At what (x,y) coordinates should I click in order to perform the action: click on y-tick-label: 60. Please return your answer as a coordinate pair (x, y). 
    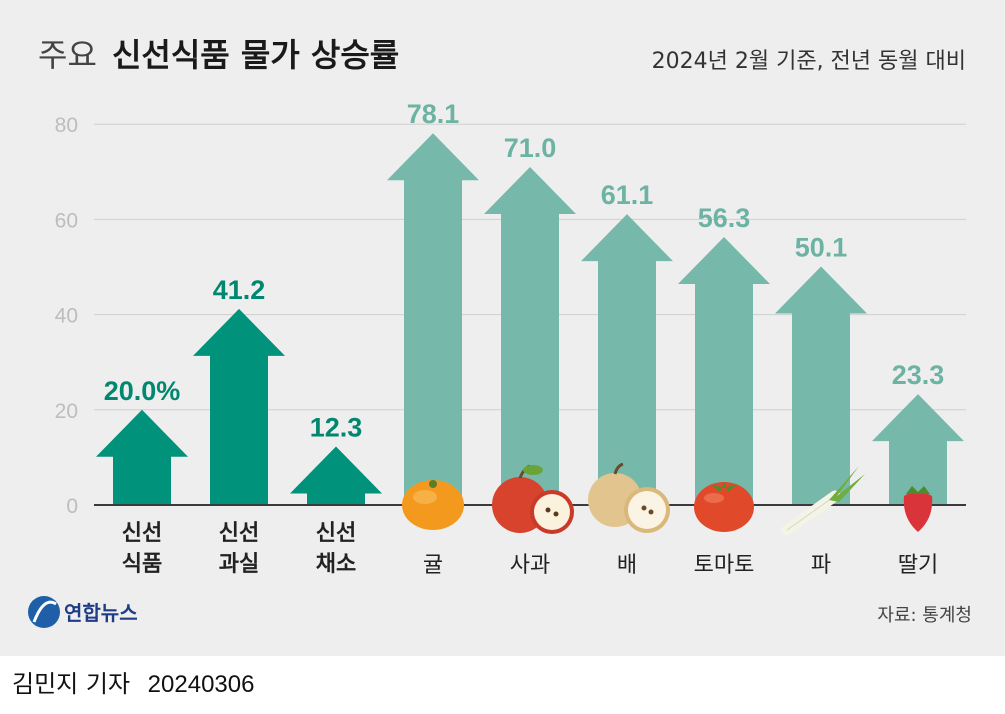
    Looking at the image, I should click on (66, 220).